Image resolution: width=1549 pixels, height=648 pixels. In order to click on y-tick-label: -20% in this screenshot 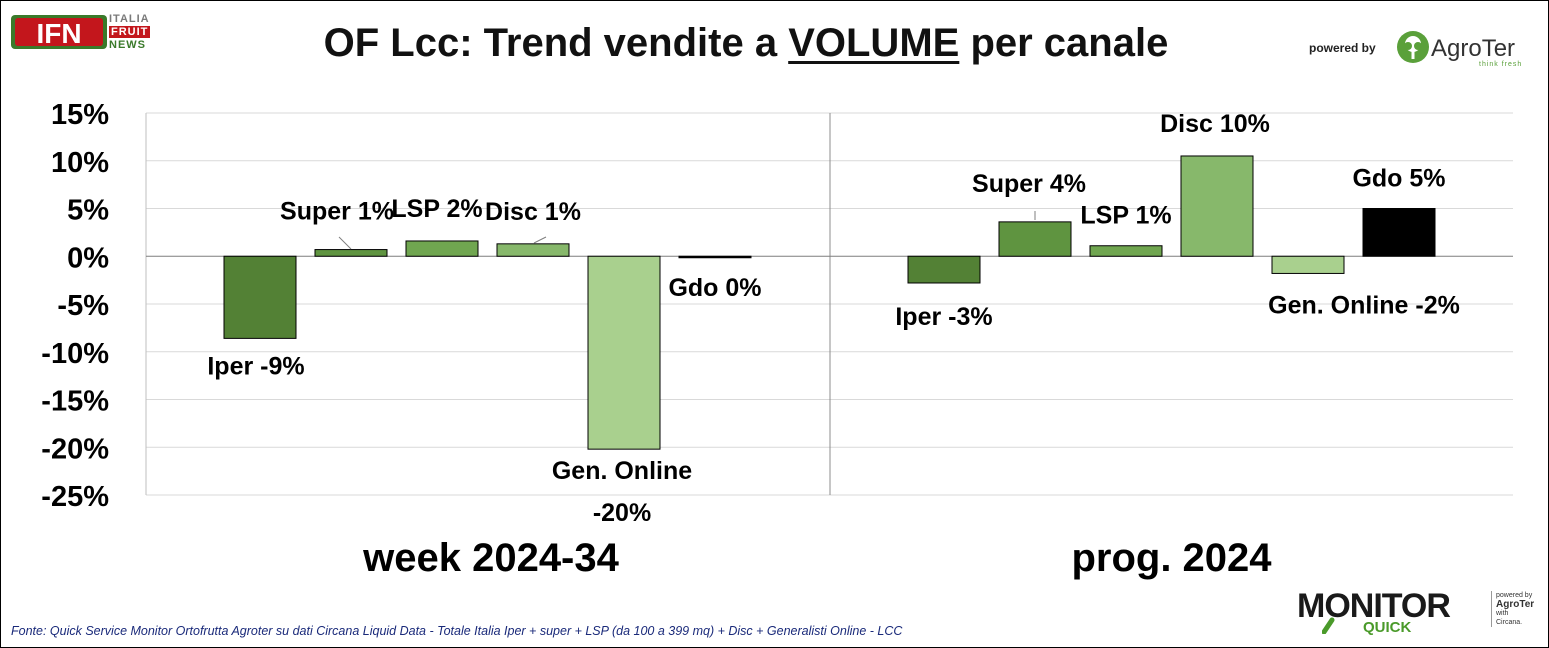, I will do `click(75, 449)`.